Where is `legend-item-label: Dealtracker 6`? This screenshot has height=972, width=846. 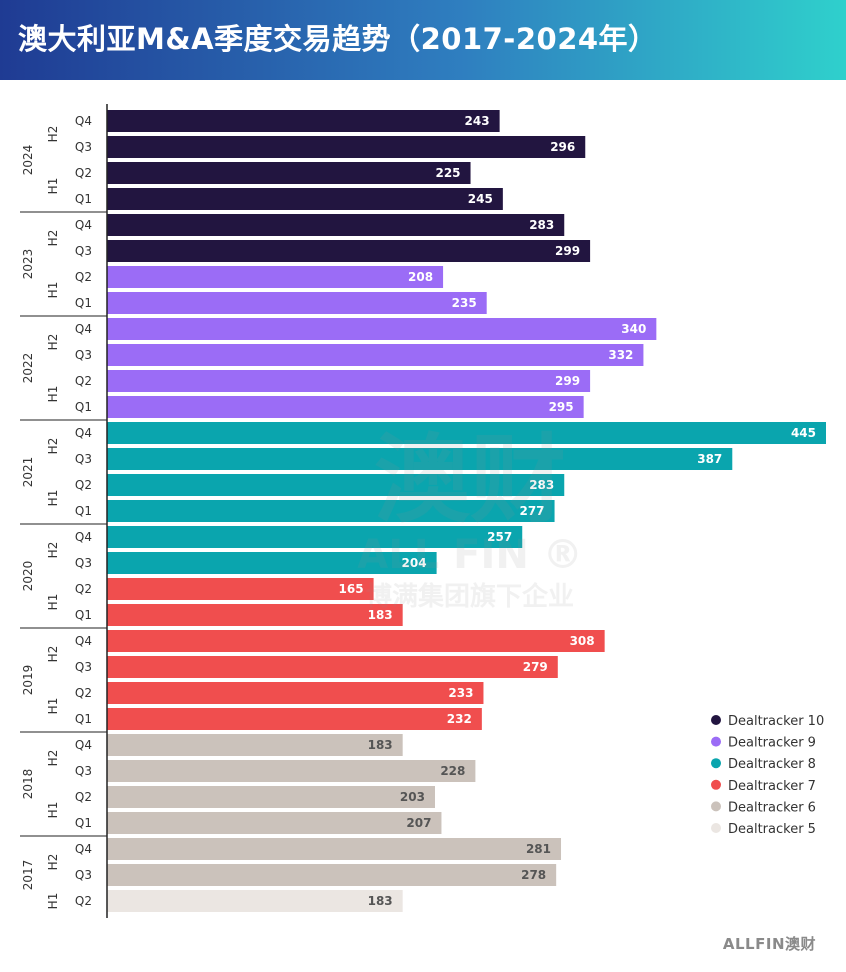 legend-item-label: Dealtracker 6 is located at coordinates (772, 807).